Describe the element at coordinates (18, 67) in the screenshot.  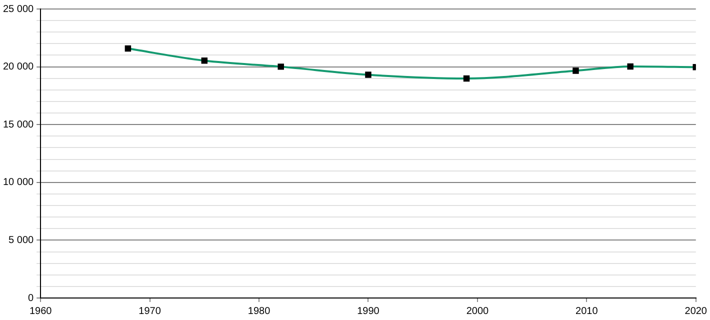
I see `y-tick-label: 20 000` at that location.